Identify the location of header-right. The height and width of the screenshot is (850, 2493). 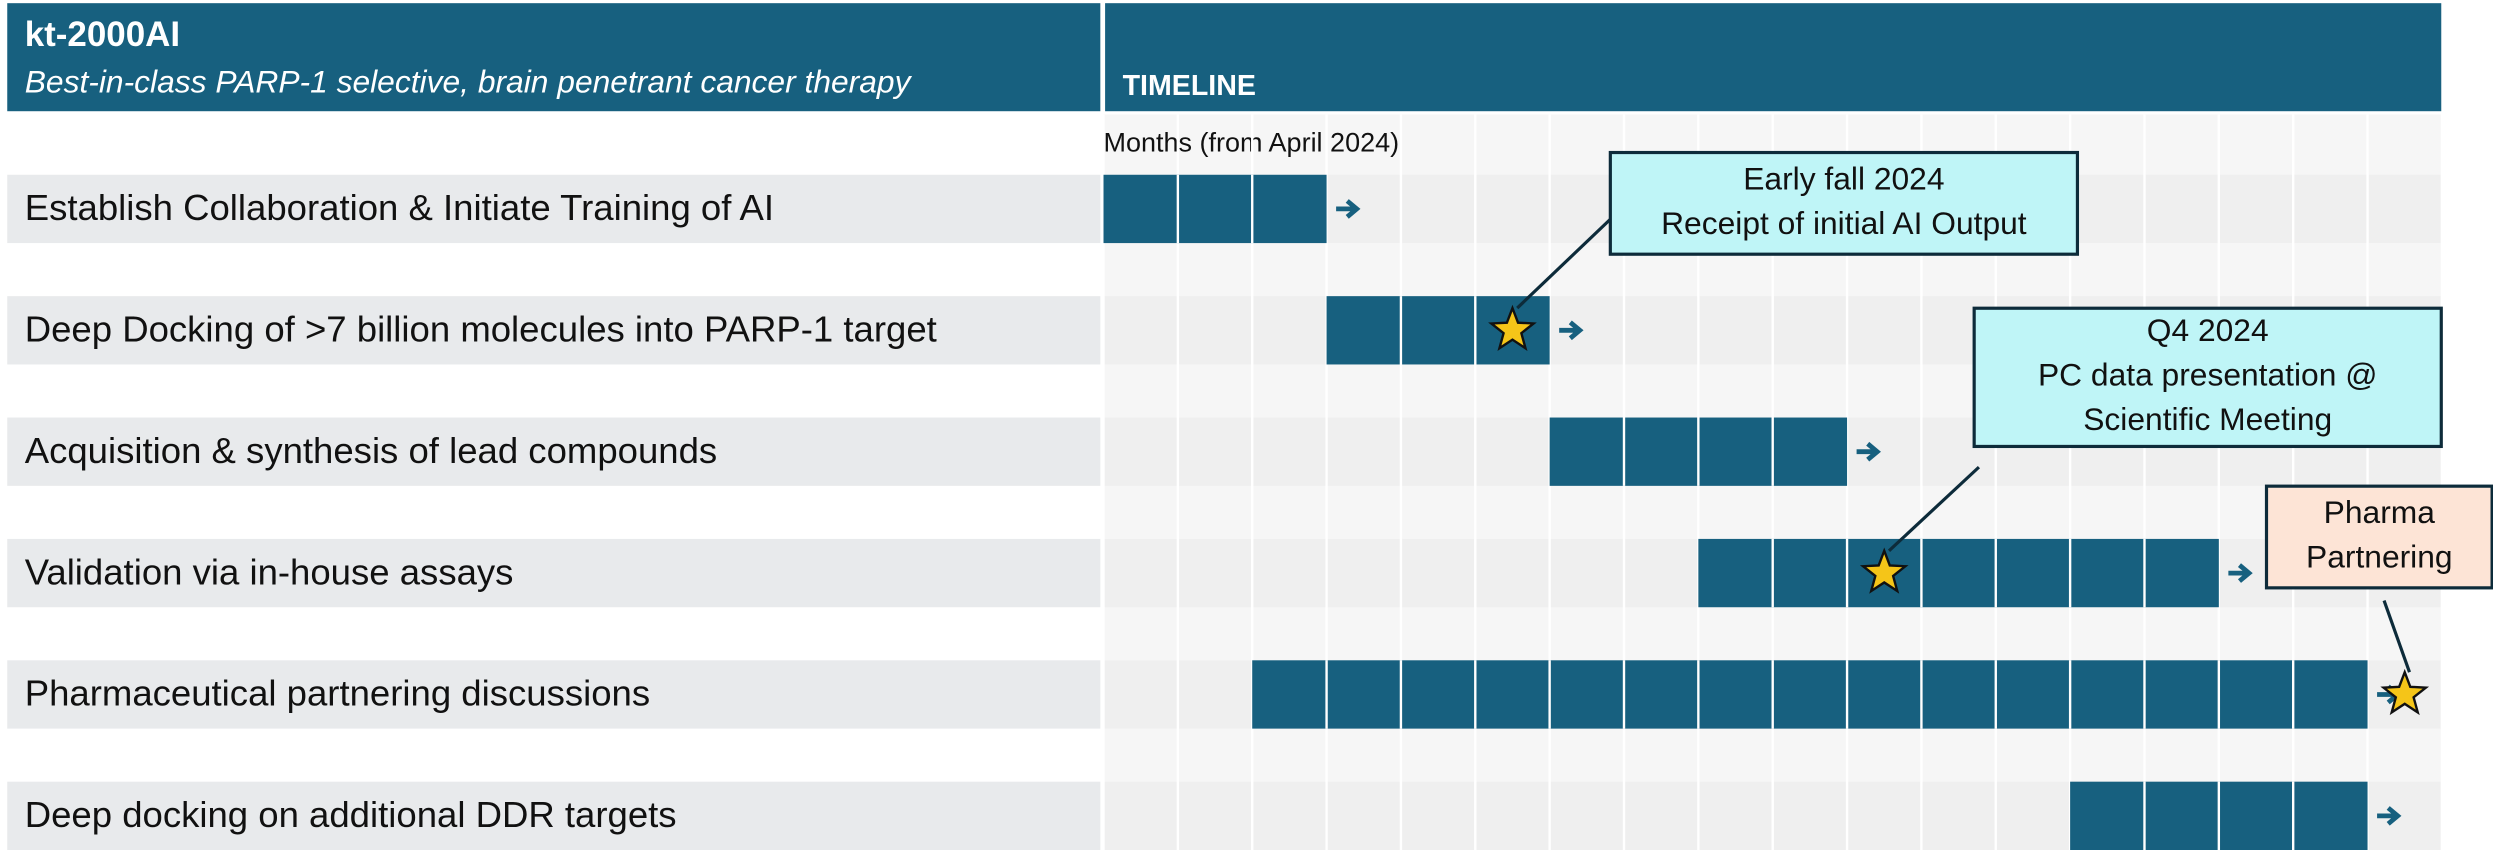
(1773, 57).